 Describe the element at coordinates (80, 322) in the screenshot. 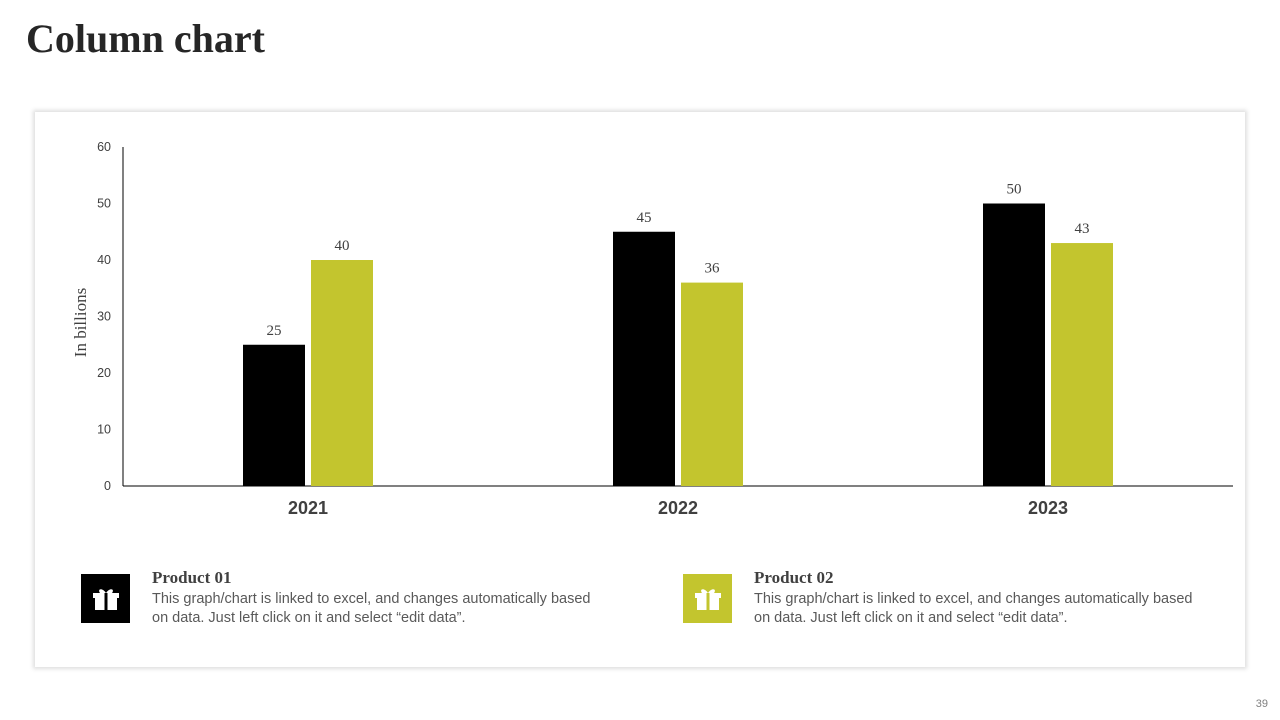

I see `y-axis-title: In billions` at that location.